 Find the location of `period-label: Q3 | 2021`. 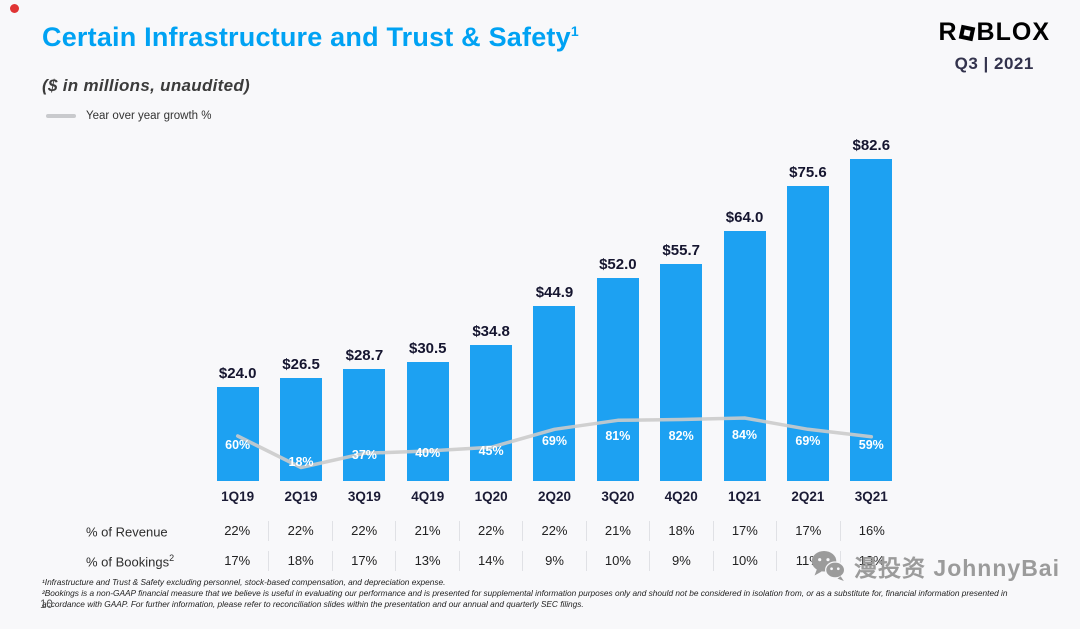

period-label: Q3 | 2021 is located at coordinates (994, 63).